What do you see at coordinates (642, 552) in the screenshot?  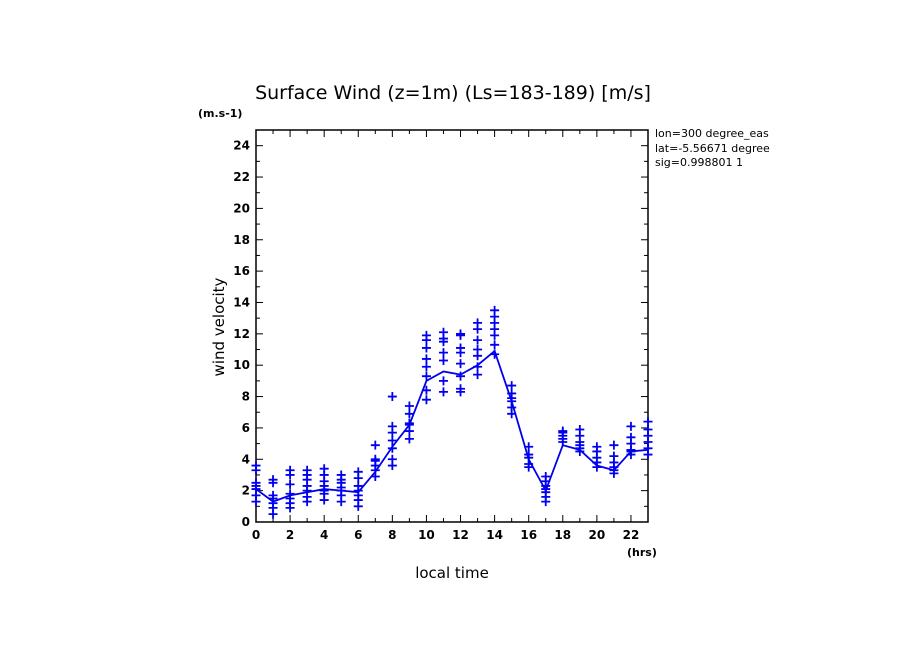 I see `x-unit-label: (hrs)` at bounding box center [642, 552].